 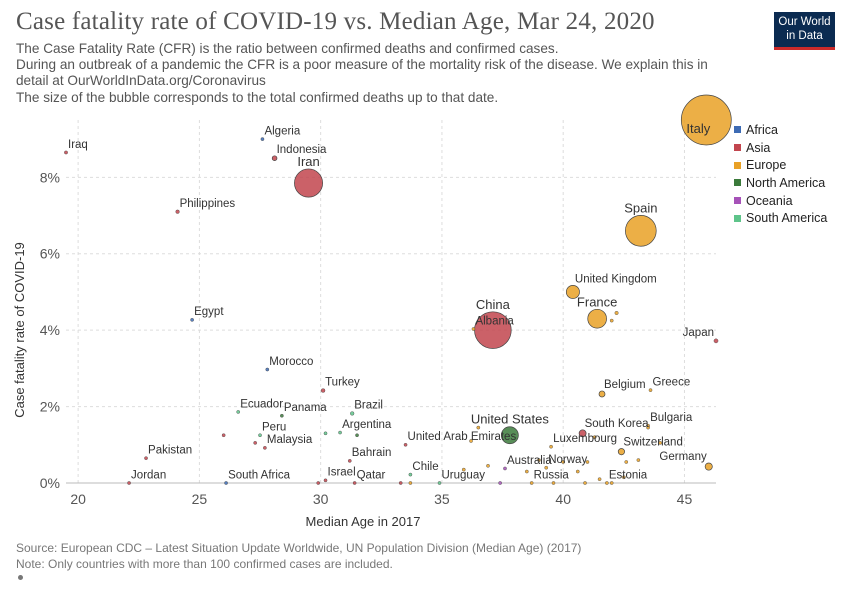 I want to click on point-label: Switzerland, so click(x=652, y=442).